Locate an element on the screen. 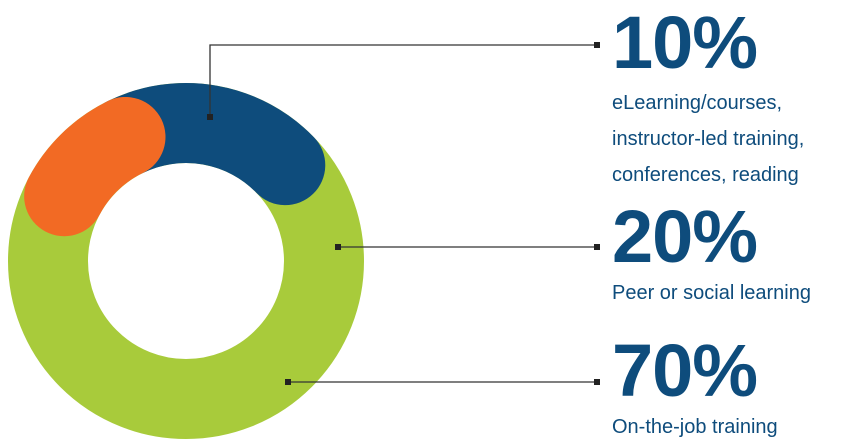 The height and width of the screenshot is (441, 851). slice-label-line: eLearning/courses, is located at coordinates (697, 103).